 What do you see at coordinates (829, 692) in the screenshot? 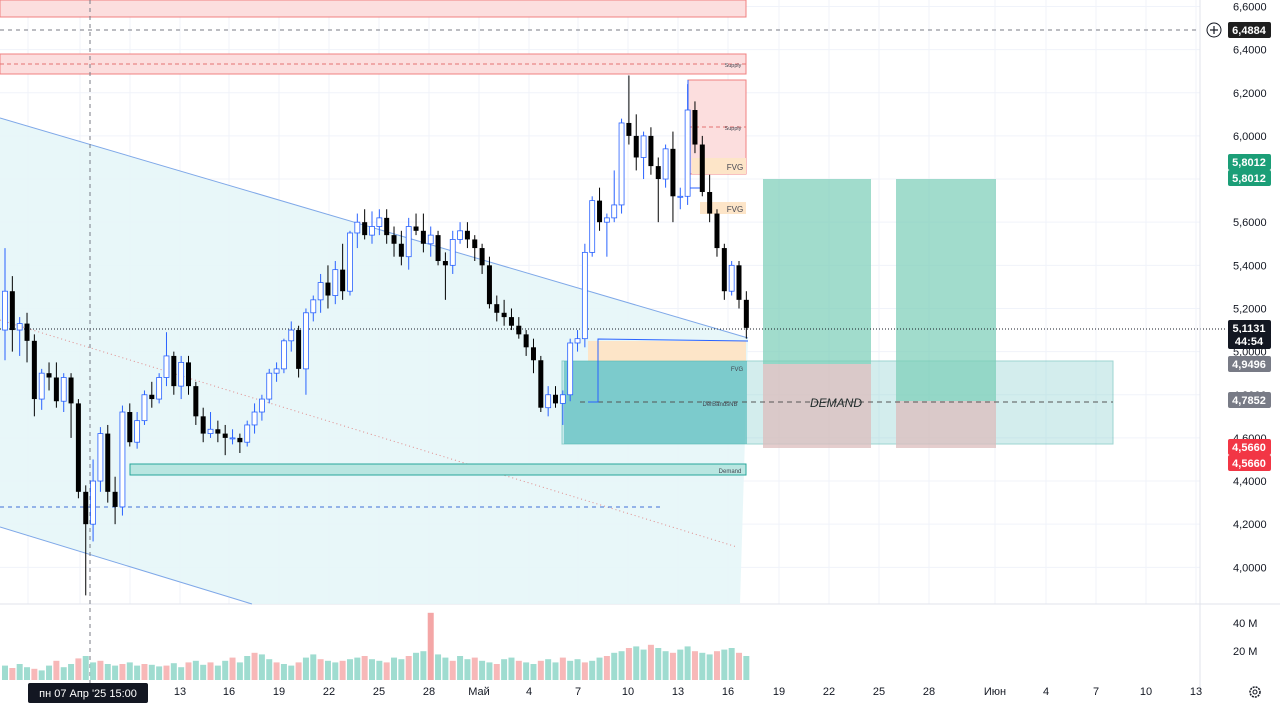
I see `time-tick-label: 22` at bounding box center [829, 692].